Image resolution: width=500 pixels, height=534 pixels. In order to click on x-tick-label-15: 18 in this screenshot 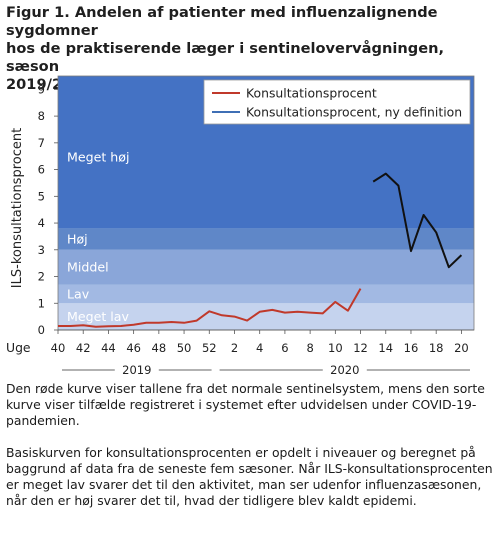, I will do `click(436, 348)`.